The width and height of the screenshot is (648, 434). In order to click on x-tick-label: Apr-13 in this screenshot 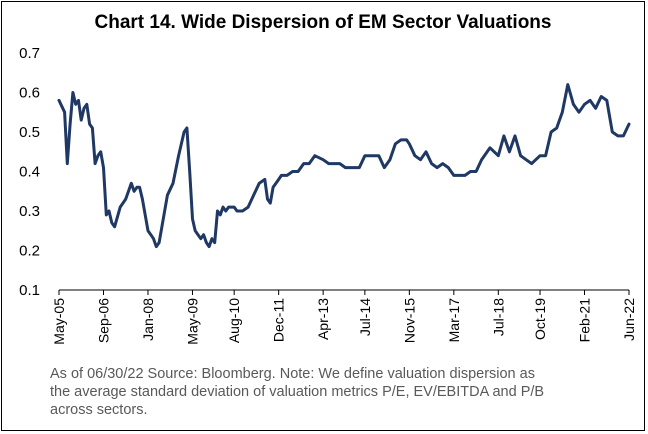, I will do `click(323, 319)`.